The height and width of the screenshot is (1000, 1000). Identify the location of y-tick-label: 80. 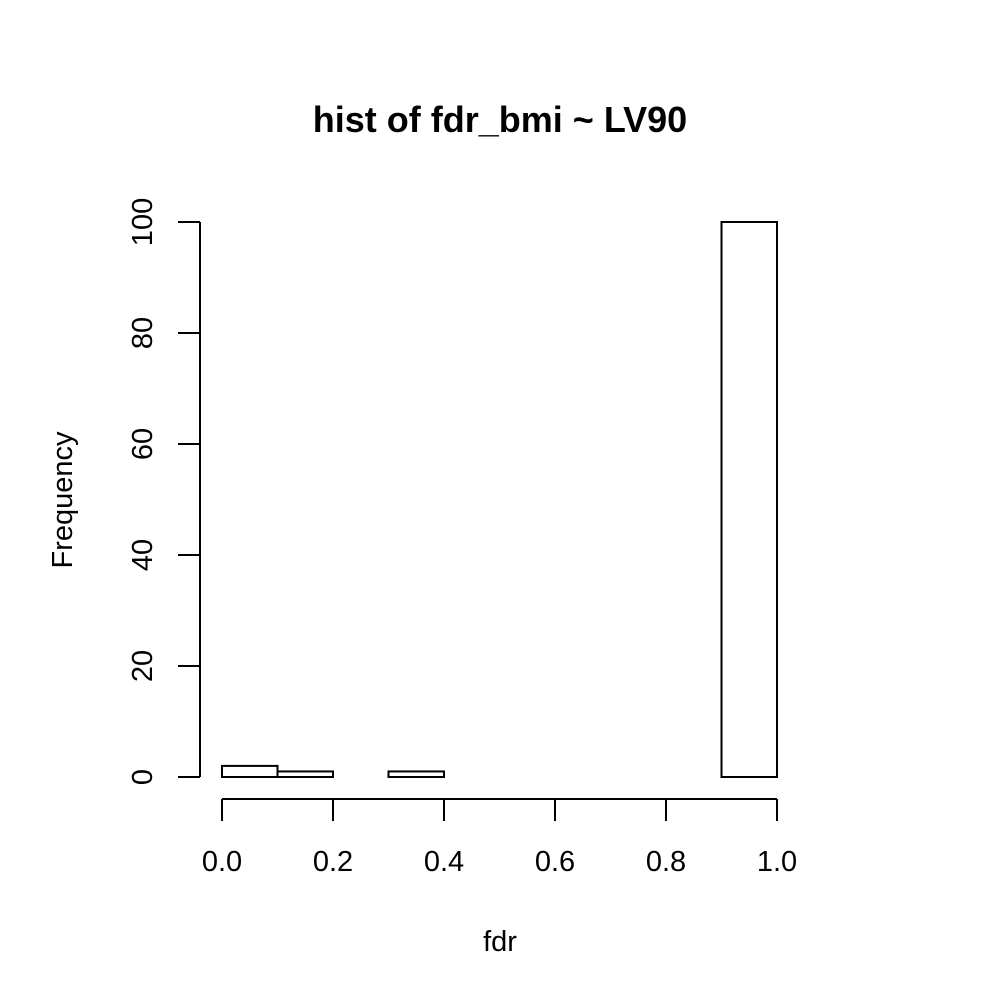
(143, 333).